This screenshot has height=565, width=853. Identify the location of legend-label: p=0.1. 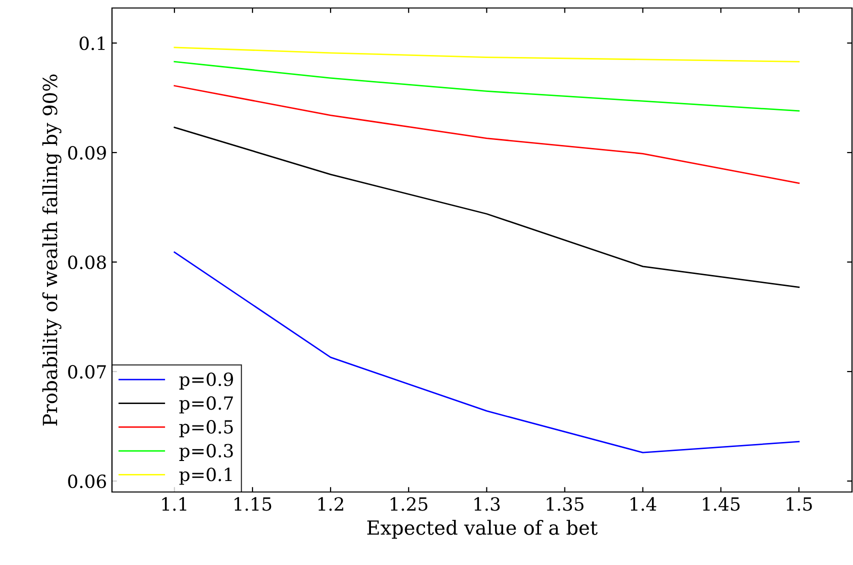
(205, 476).